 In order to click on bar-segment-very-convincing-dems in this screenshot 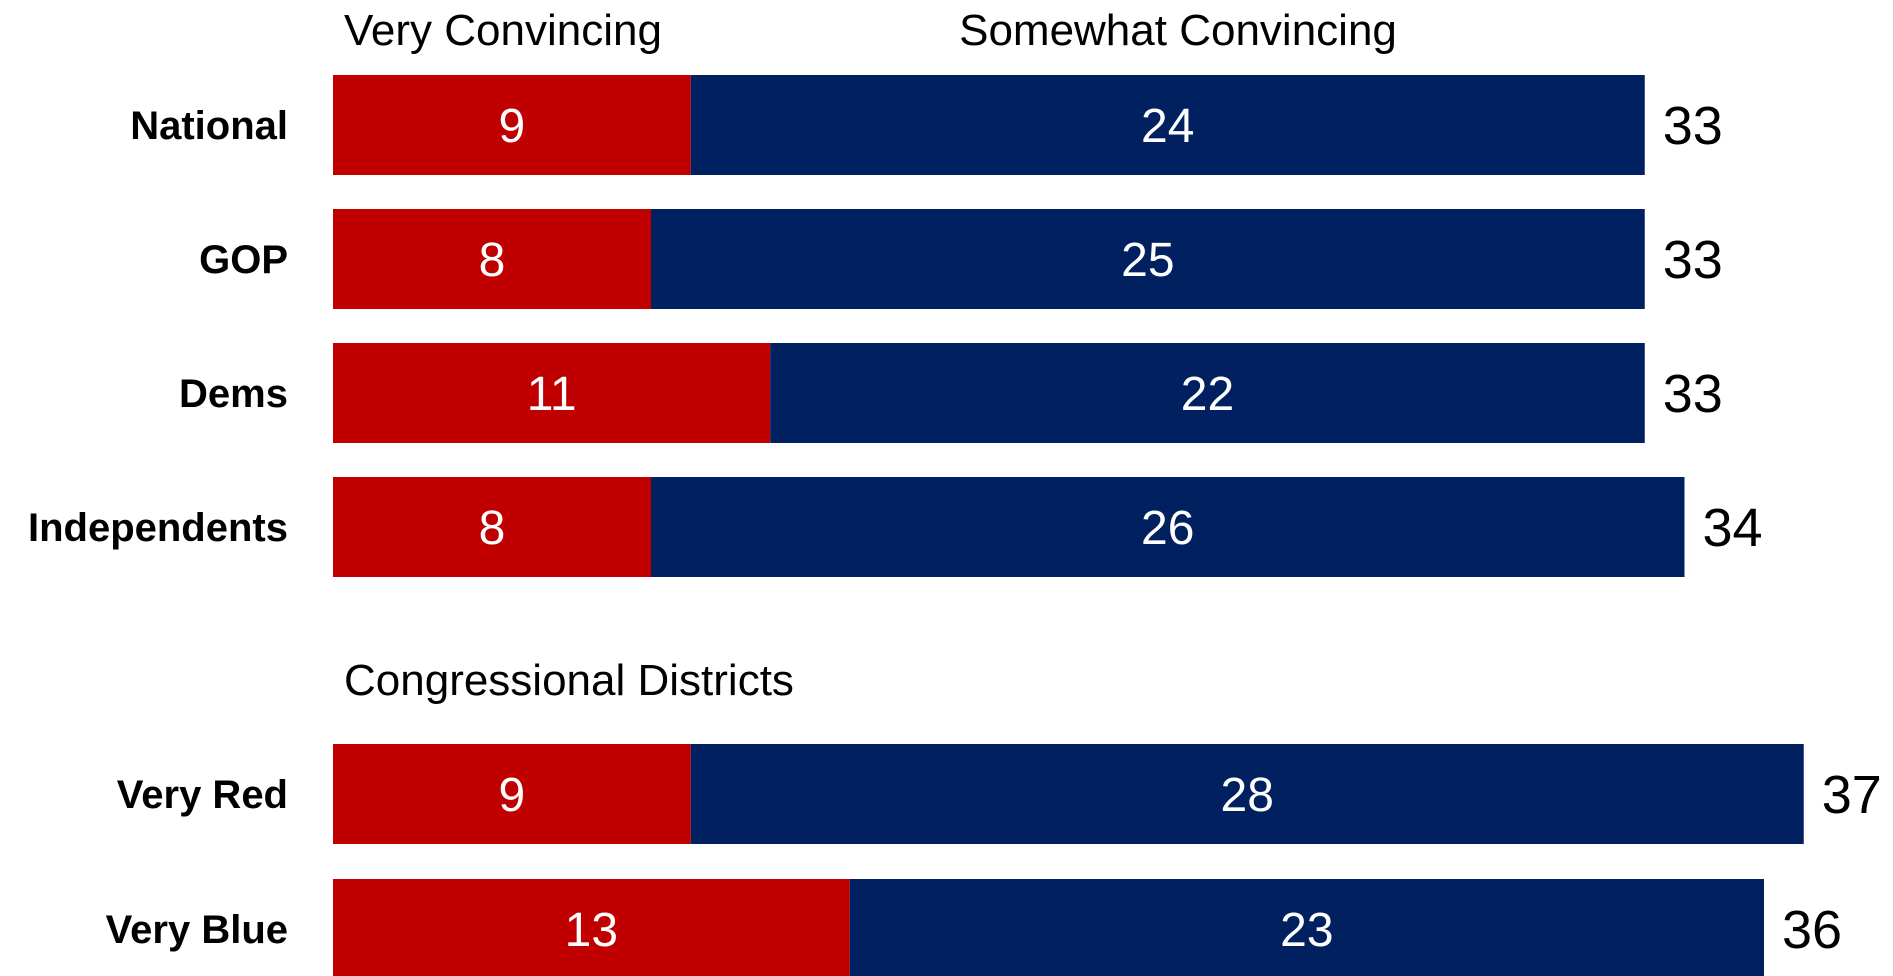, I will do `click(552, 393)`.